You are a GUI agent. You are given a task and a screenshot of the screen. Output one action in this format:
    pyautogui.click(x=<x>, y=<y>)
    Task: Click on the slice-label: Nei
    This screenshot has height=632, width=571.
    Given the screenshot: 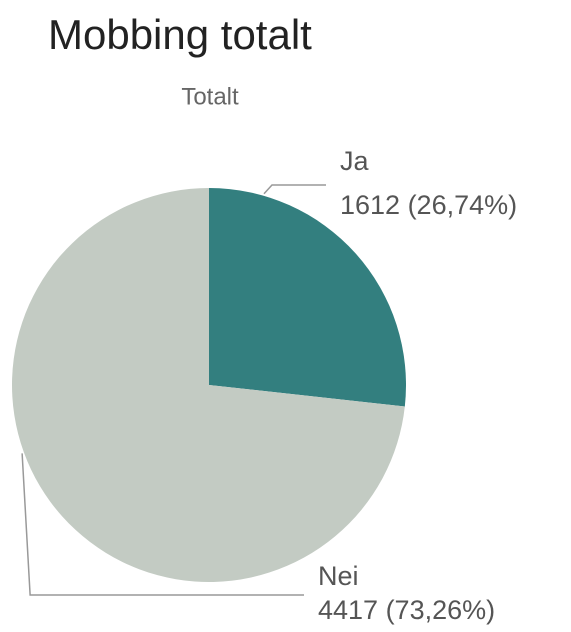 What is the action you would take?
    pyautogui.click(x=338, y=576)
    